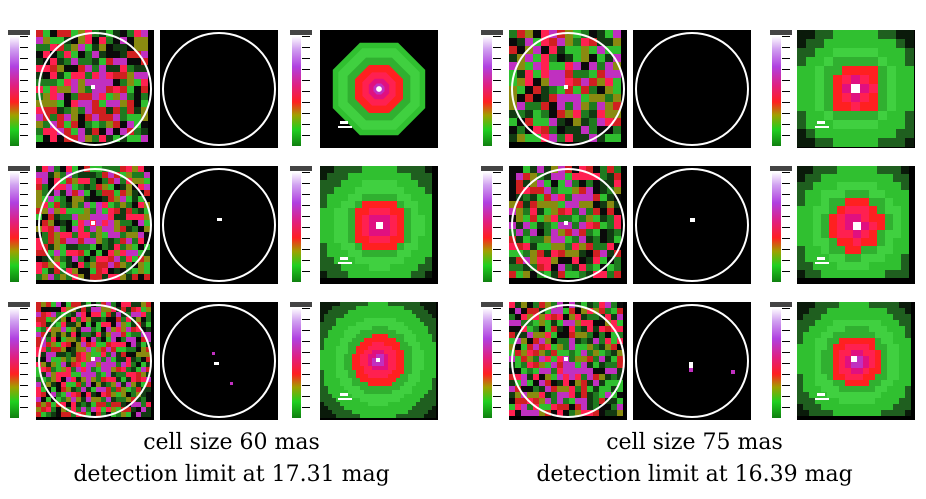 This screenshot has height=499, width=926. I want to click on noise-map-right-row3, so click(568, 361).